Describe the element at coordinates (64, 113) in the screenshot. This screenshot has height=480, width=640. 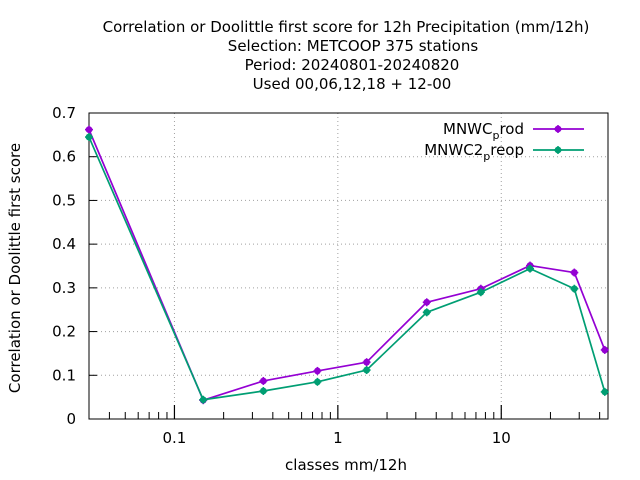
I see `y-tick-label: 0.7` at that location.